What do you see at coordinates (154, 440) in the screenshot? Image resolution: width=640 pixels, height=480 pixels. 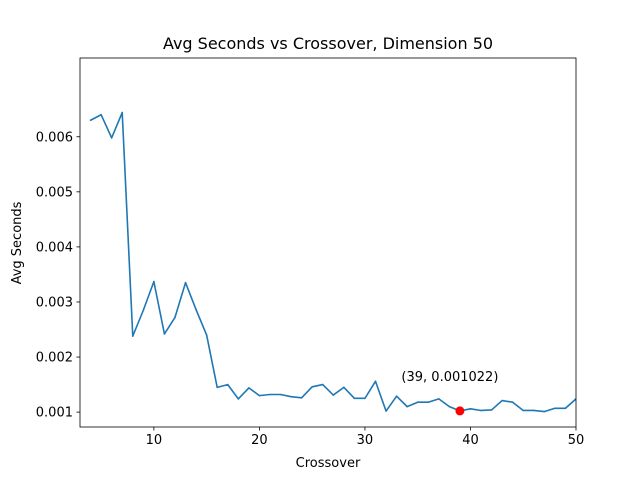 I see `x-tick-label: 10` at bounding box center [154, 440].